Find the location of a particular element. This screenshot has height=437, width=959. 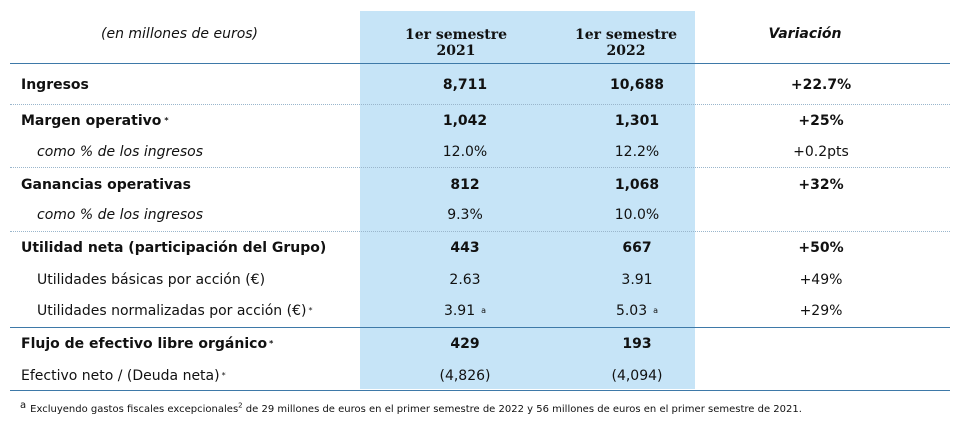

value-variacion: +0.2pts is located at coordinates (821, 152).